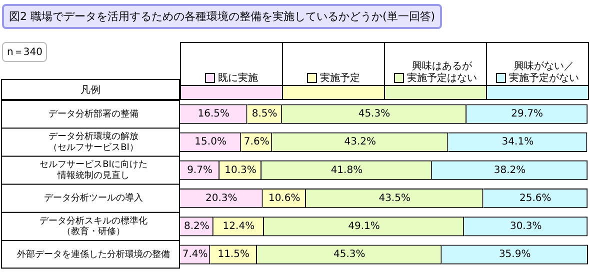 The height and width of the screenshot is (276, 590). What do you see at coordinates (527, 114) in the screenshot?
I see `data-label: 29.7%` at bounding box center [527, 114].